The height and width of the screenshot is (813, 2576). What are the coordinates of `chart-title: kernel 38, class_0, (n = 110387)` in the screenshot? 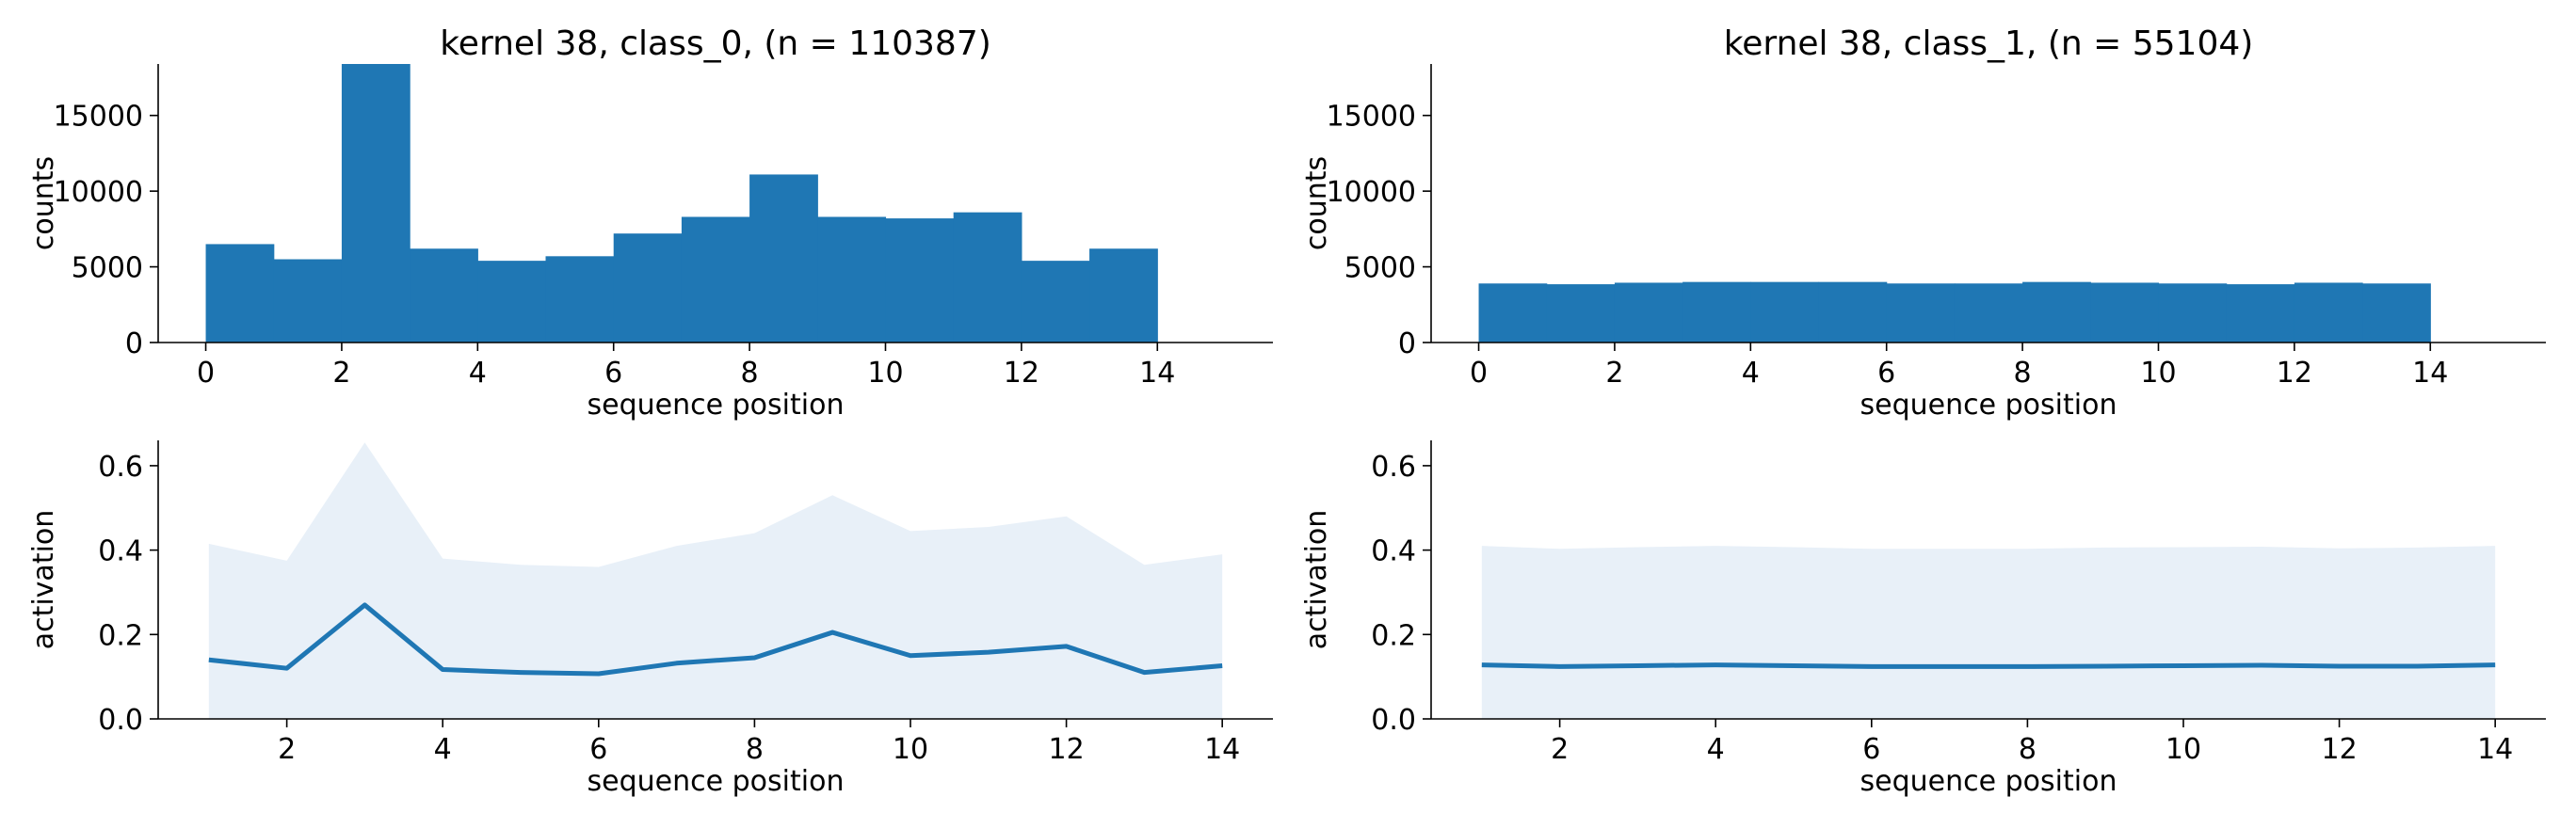 It's located at (715, 43).